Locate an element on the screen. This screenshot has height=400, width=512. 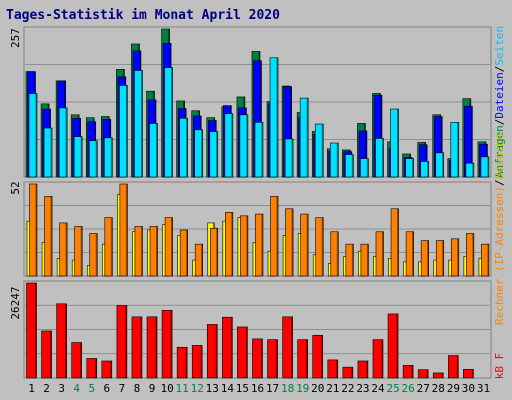
bar-kbf-day-29-shade is located at coordinates (457, 366).